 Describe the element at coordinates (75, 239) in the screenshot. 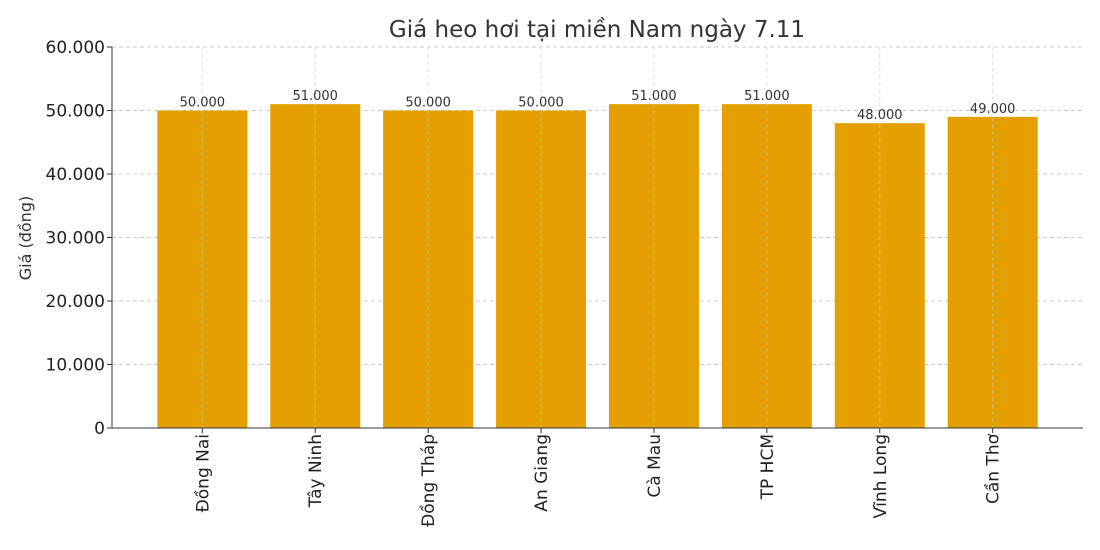

I see `y-tick-label: 30.000` at that location.